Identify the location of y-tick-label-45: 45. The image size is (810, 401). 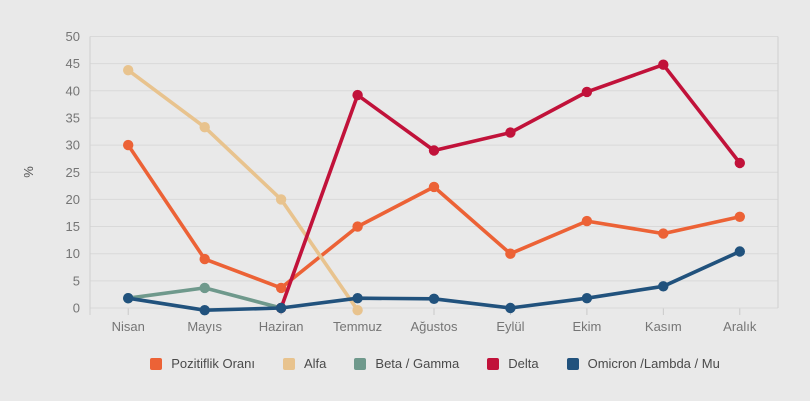
(73, 63).